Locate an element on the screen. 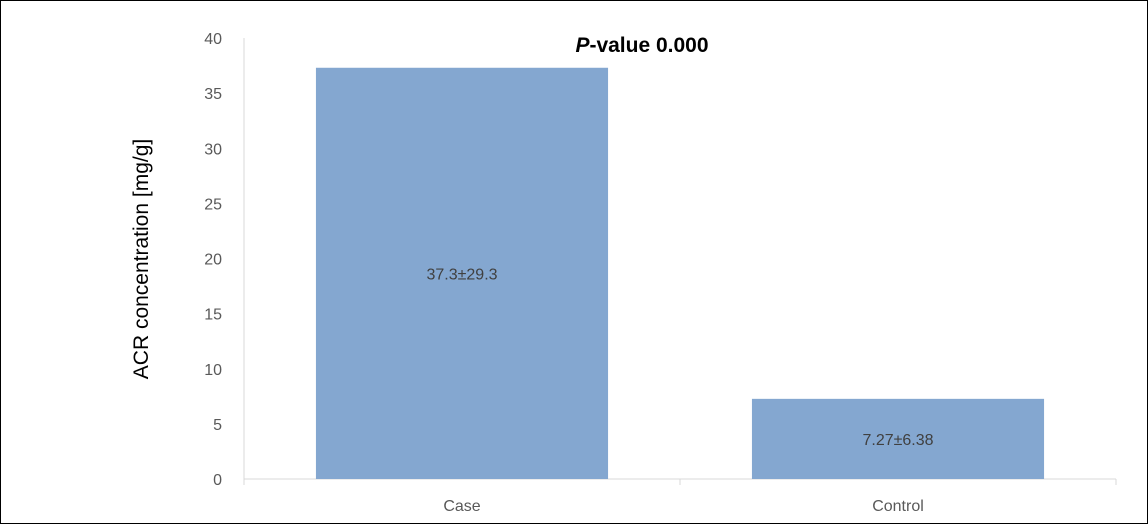 The height and width of the screenshot is (524, 1148). bar-control is located at coordinates (898, 438).